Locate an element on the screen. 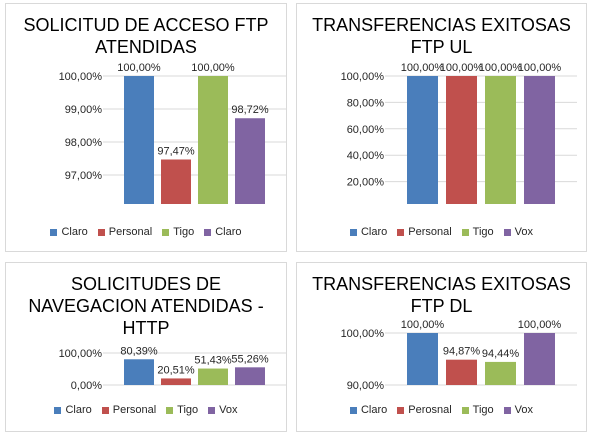 This screenshot has height=436, width=592. y-tick-label: 97,00% is located at coordinates (84, 176).